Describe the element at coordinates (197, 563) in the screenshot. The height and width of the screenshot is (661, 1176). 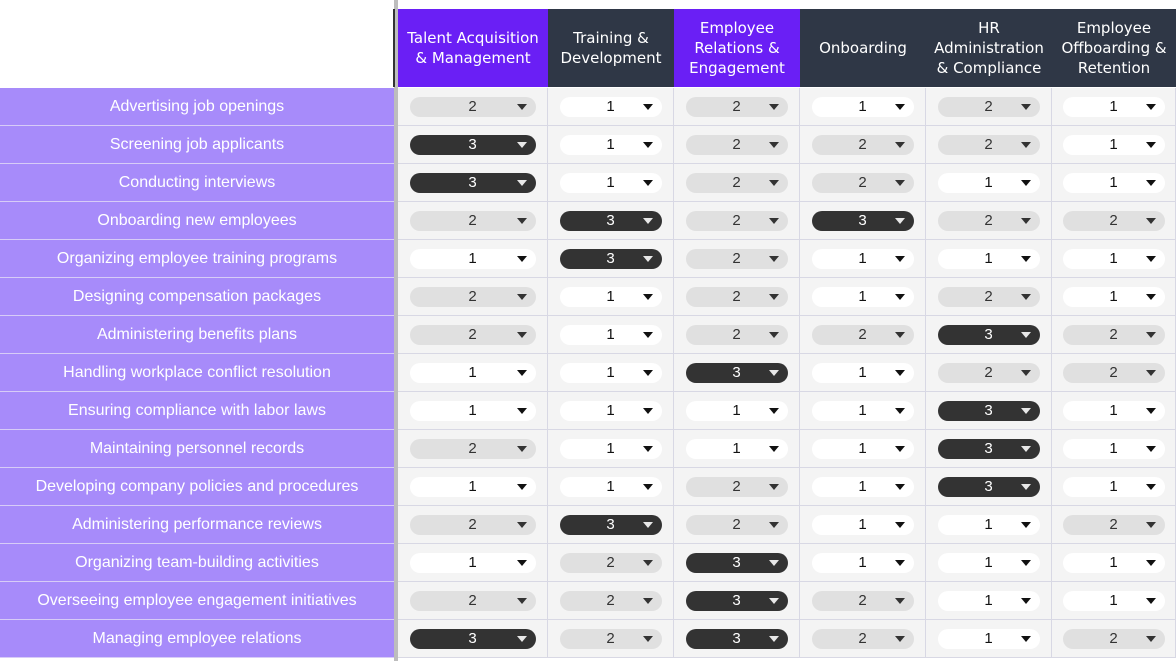
I see `row-label-organizing-team-building-activities: Organizing team-building activities` at that location.